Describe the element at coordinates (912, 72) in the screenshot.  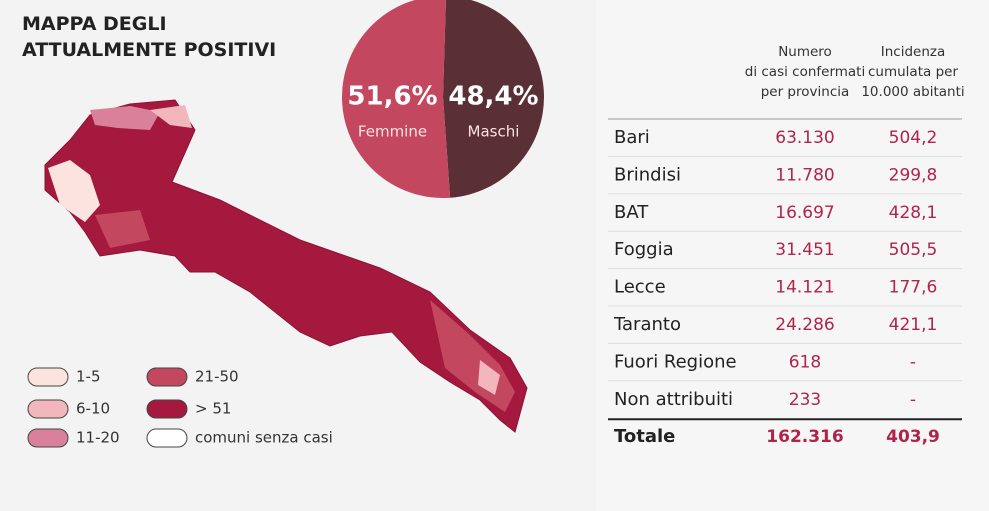
I see `column-header: Incidenza cumulata per 10.000 abitanti` at that location.